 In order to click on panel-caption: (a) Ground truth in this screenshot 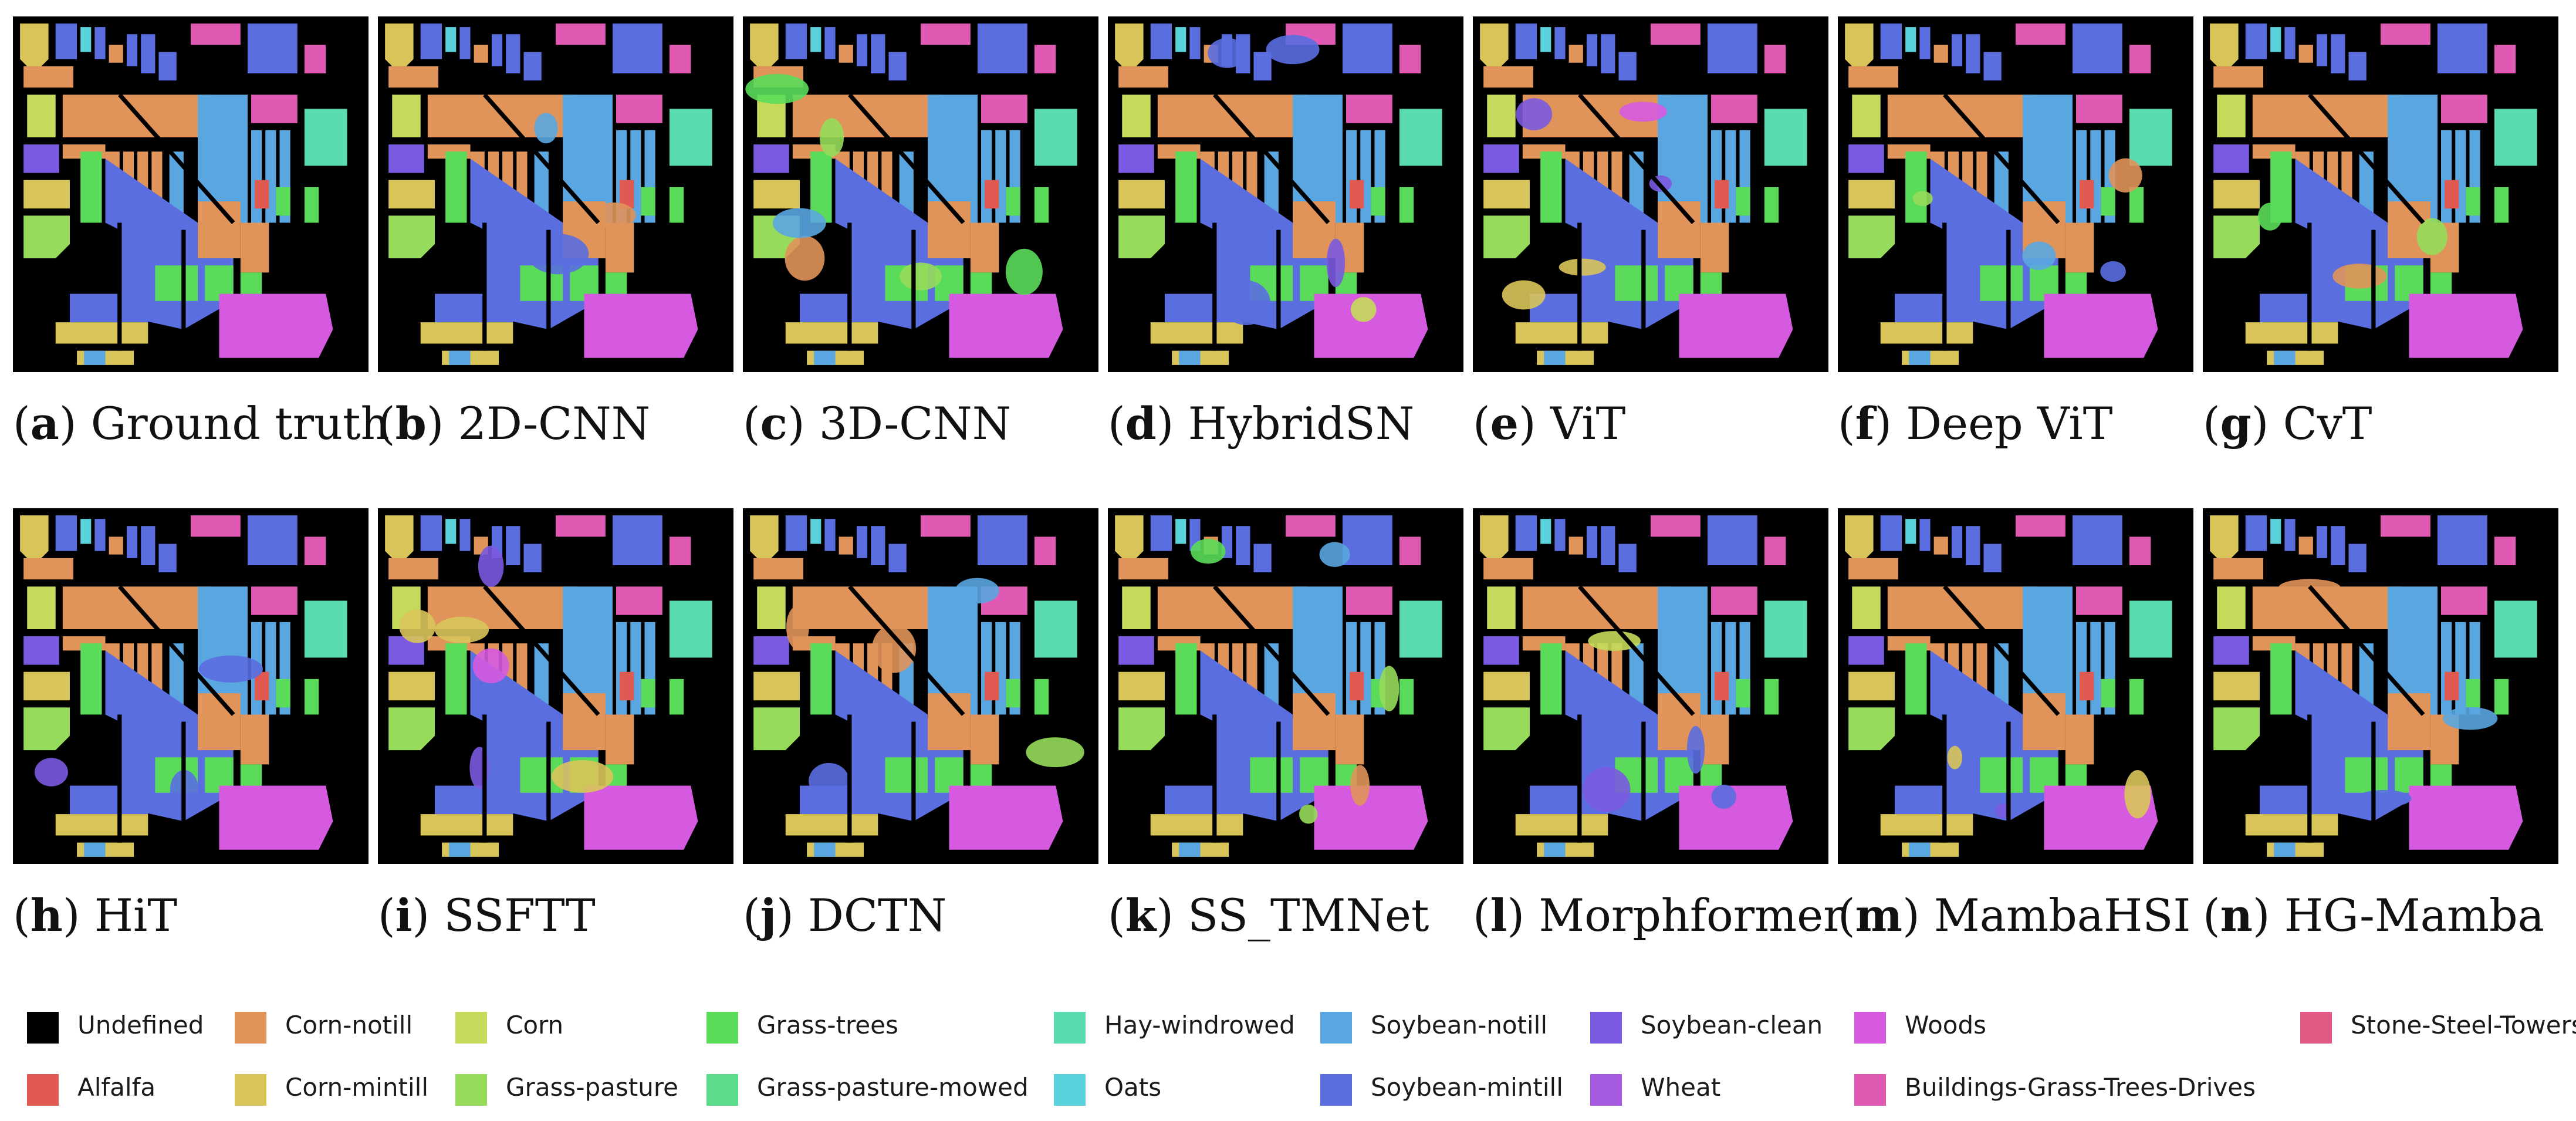, I will do `click(201, 423)`.